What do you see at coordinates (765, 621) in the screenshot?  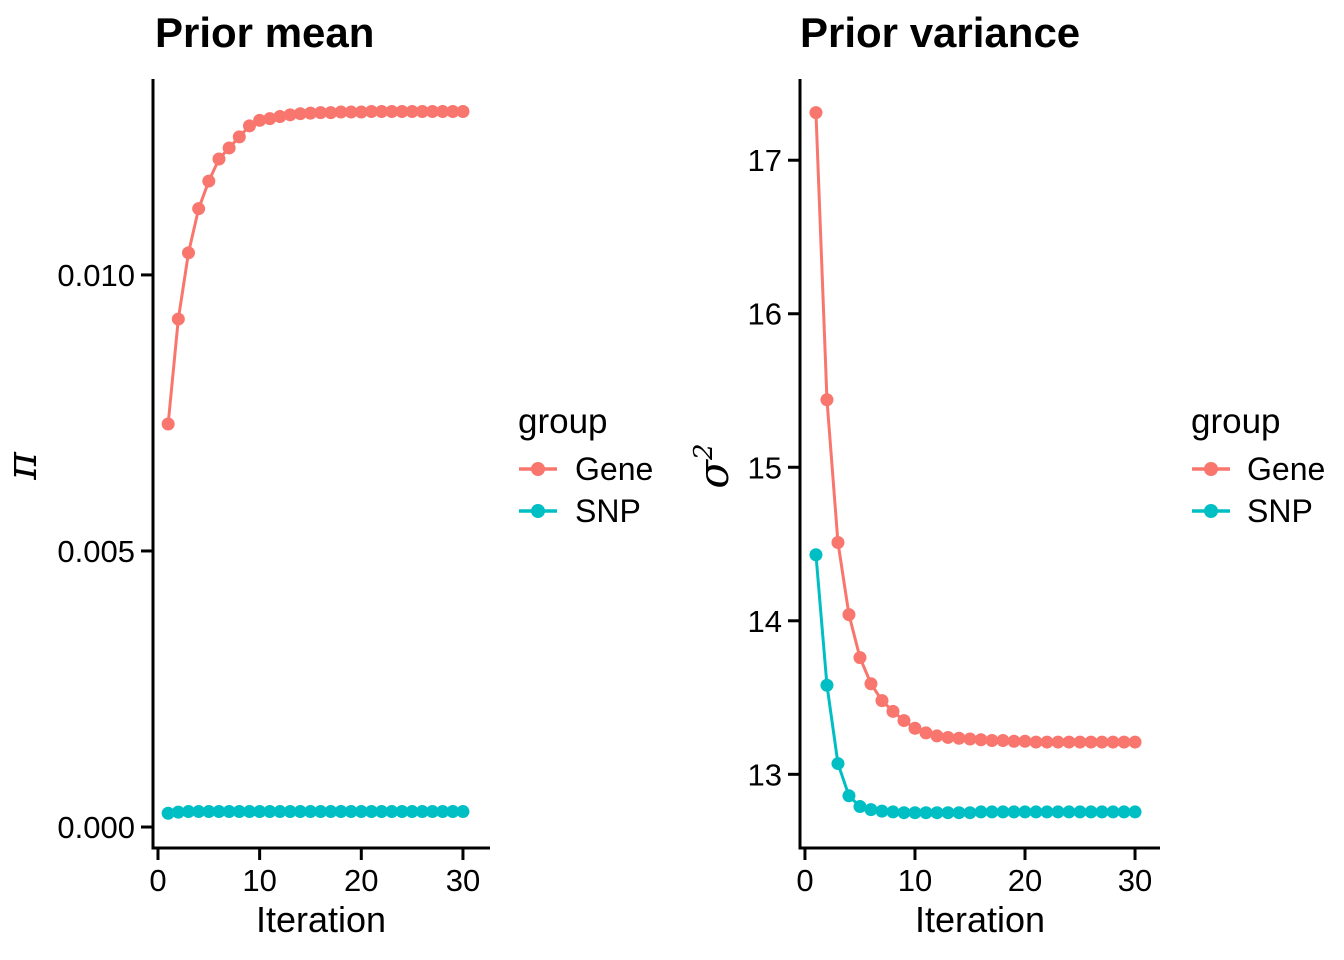 I see `y-tick-label: 14` at bounding box center [765, 621].